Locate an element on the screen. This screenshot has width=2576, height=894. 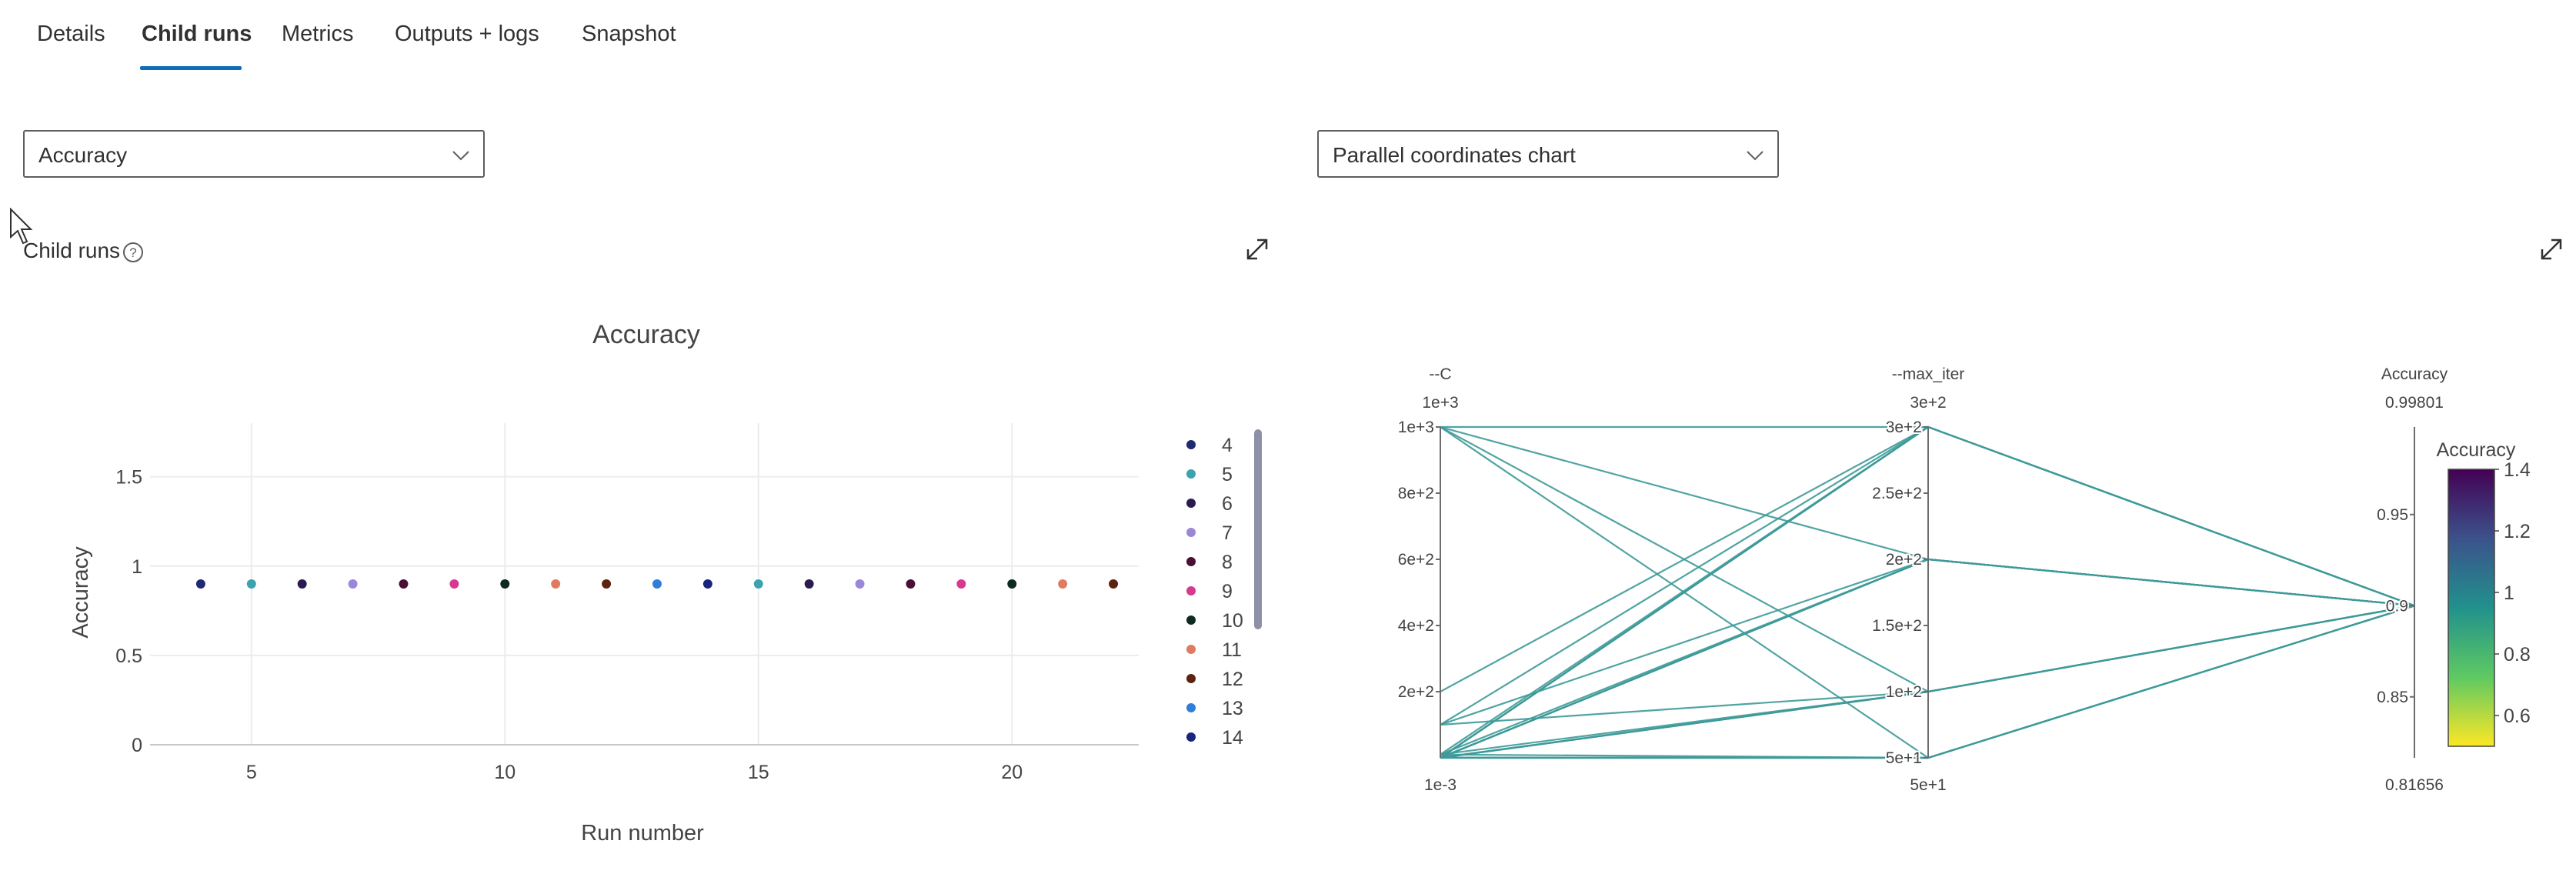
chart-title: Accuracy is located at coordinates (646, 334).